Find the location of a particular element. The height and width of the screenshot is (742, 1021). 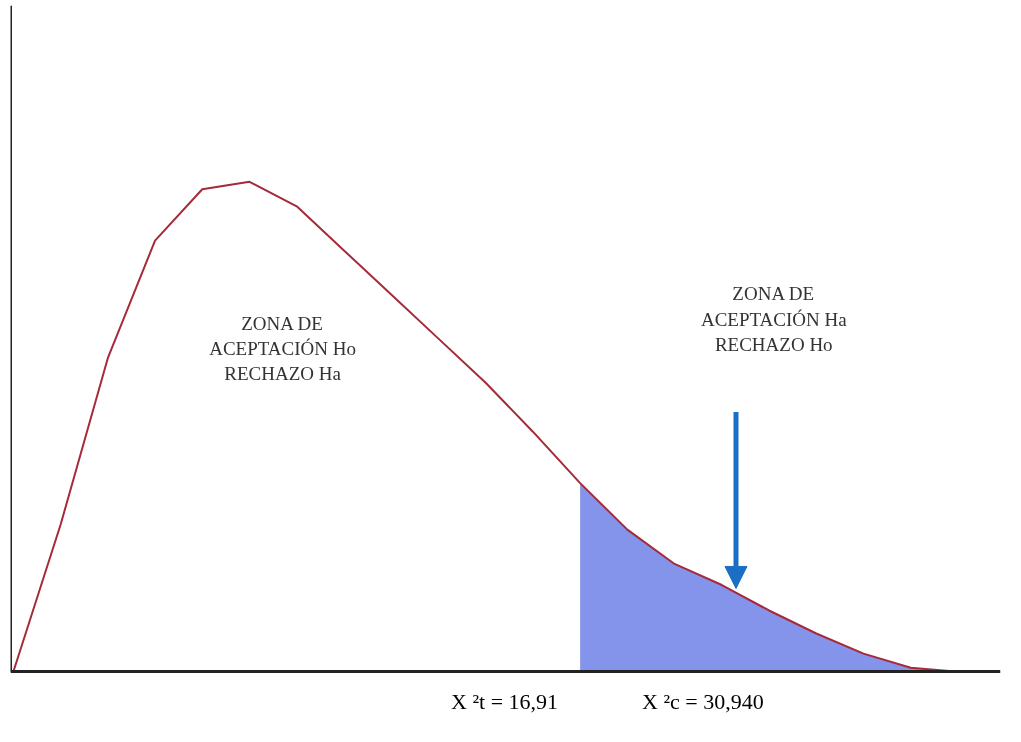

text: X ²c = 30,940 is located at coordinates (703, 701).